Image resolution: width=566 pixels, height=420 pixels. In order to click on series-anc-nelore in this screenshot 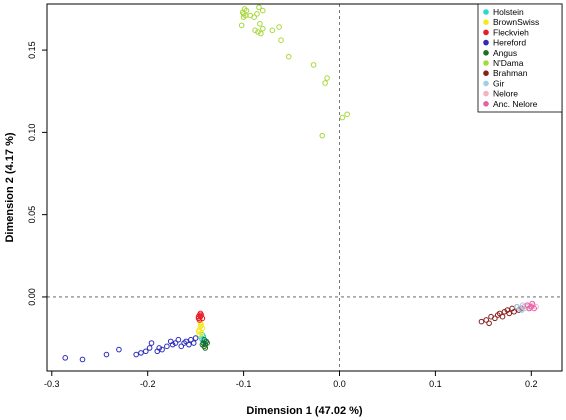, I will do `click(530, 306)`.